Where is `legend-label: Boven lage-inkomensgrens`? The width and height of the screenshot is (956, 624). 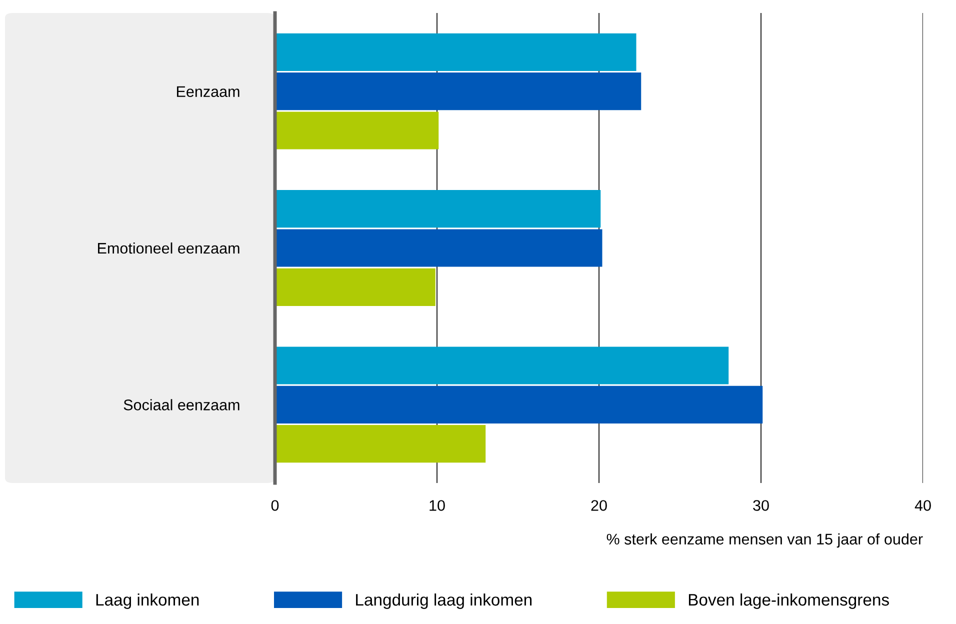 legend-label: Boven lage-inkomensgrens is located at coordinates (788, 601).